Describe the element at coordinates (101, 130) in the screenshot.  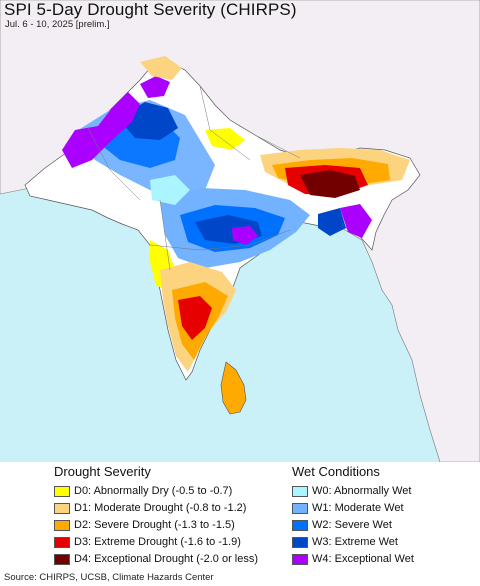
I see `w4-exceptional-wet-pakistan` at that location.